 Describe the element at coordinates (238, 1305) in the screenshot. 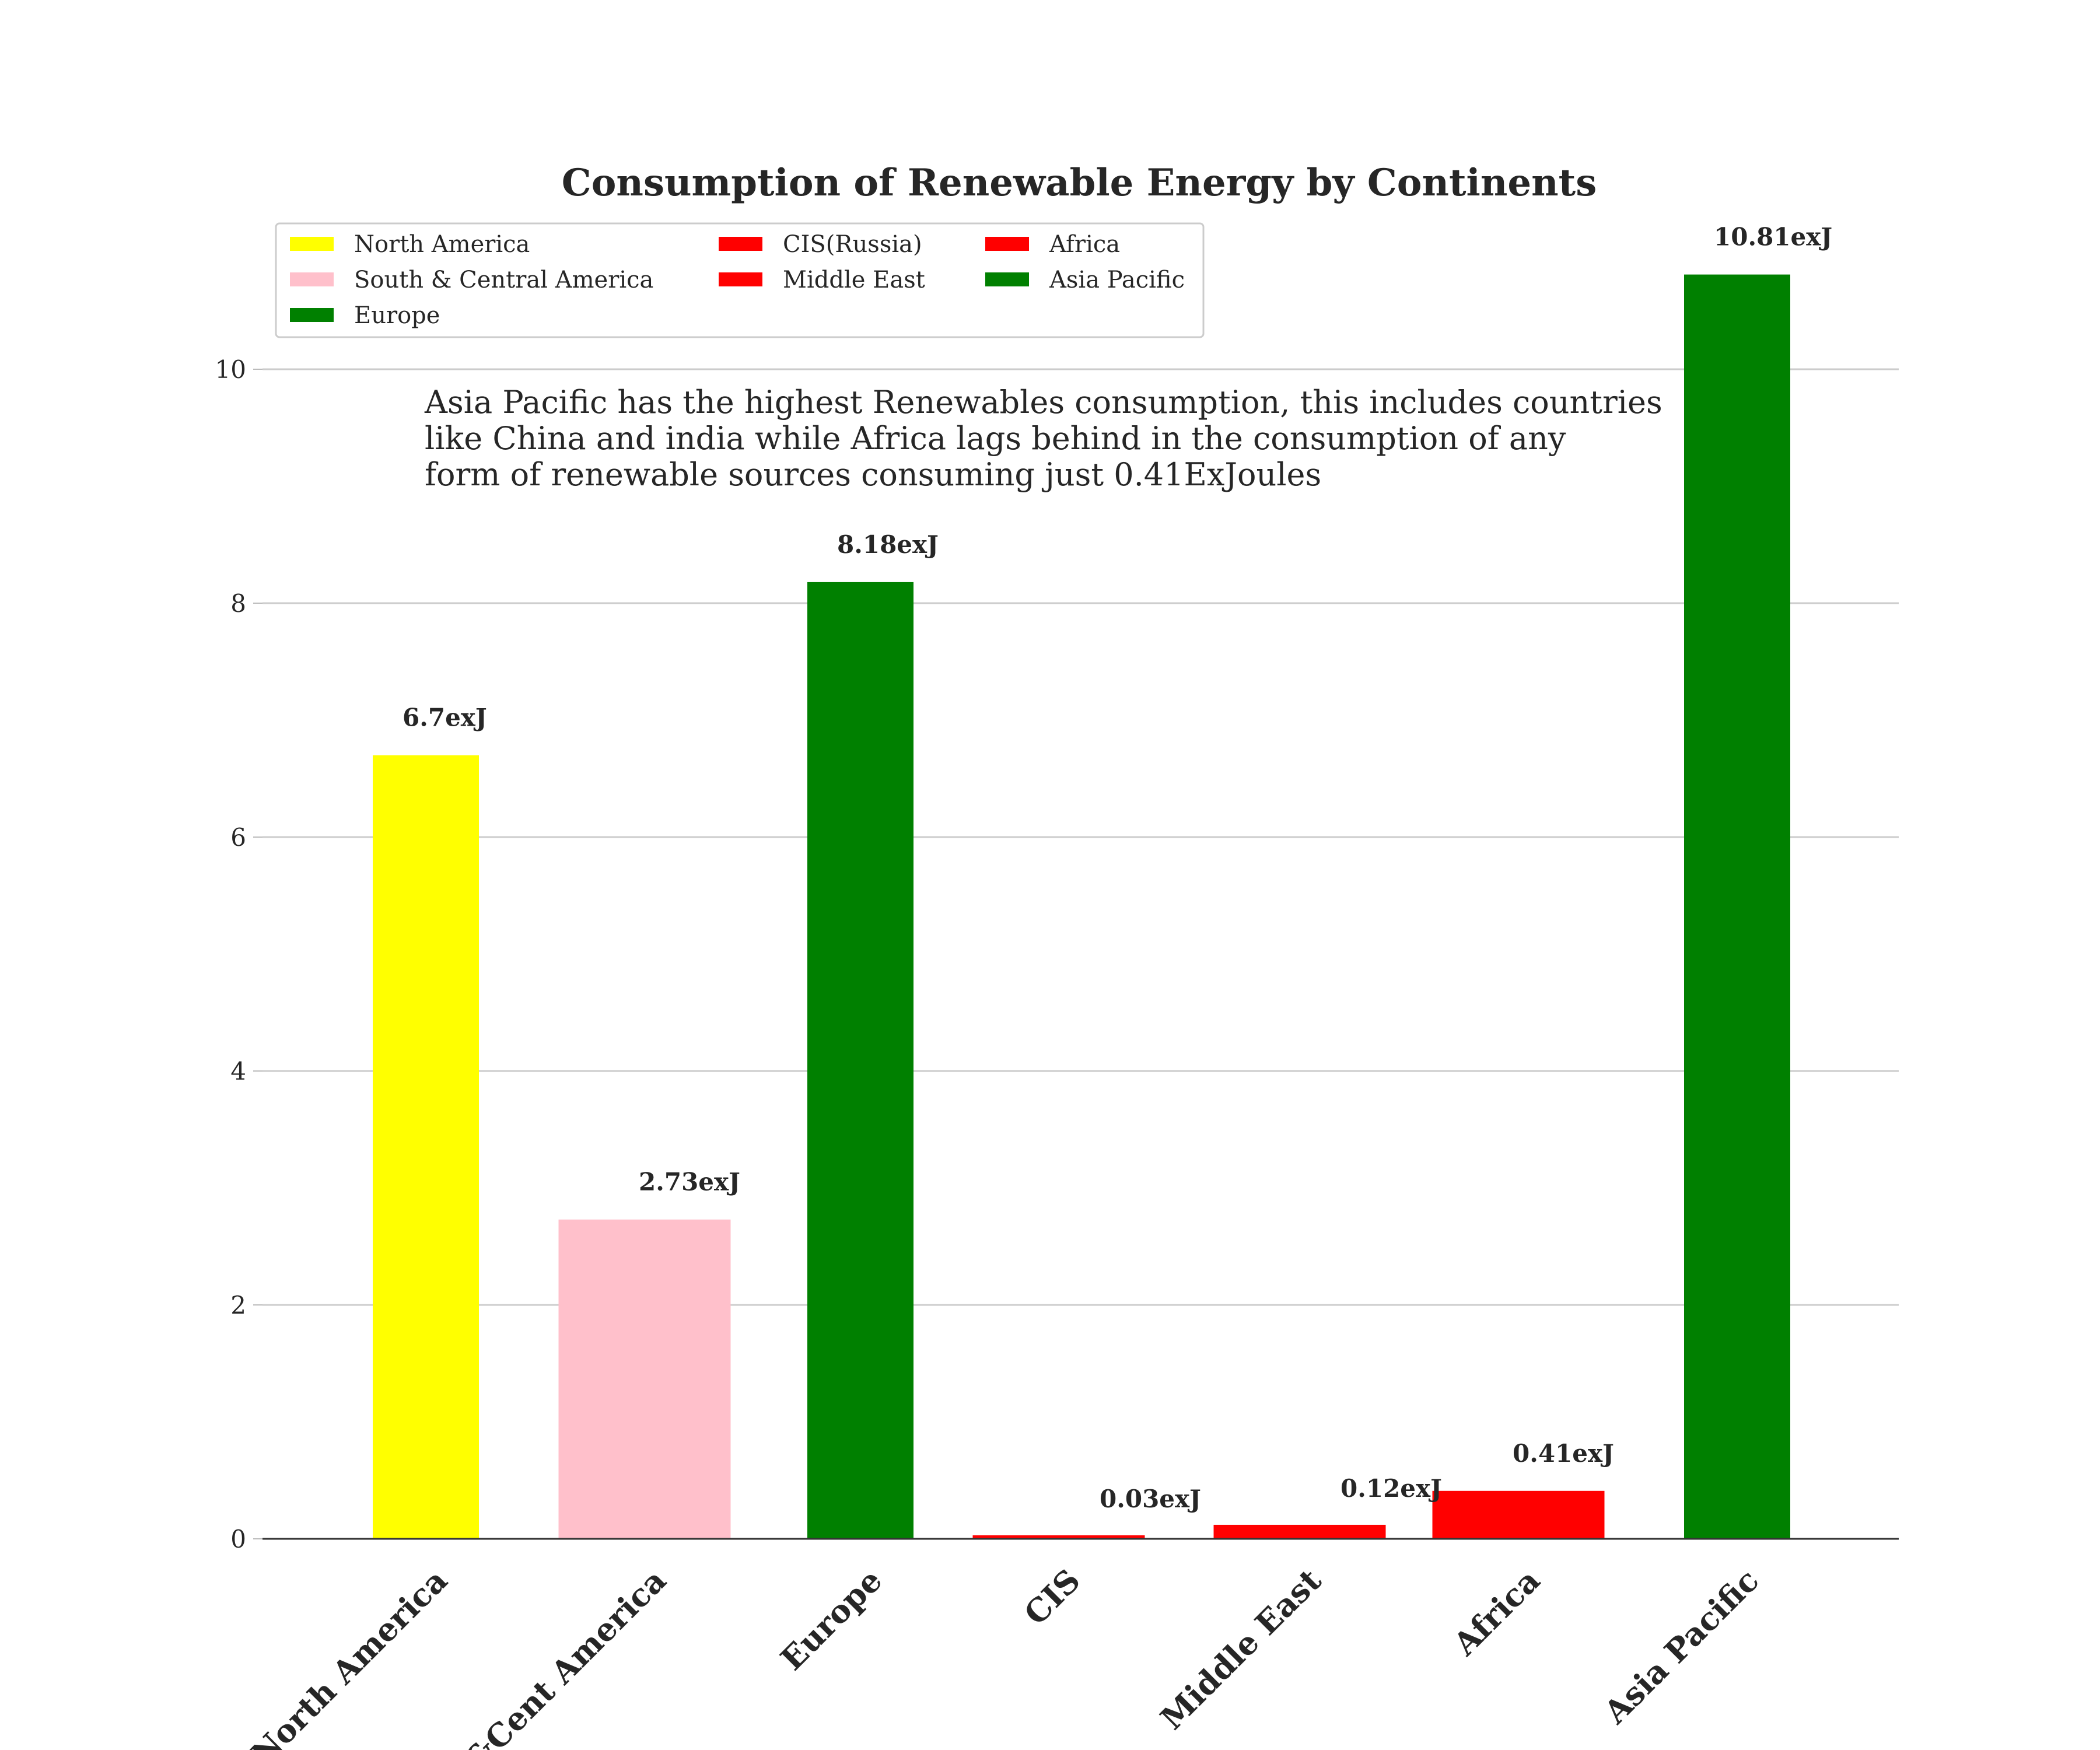

I see `y-tick-label: 2` at that location.